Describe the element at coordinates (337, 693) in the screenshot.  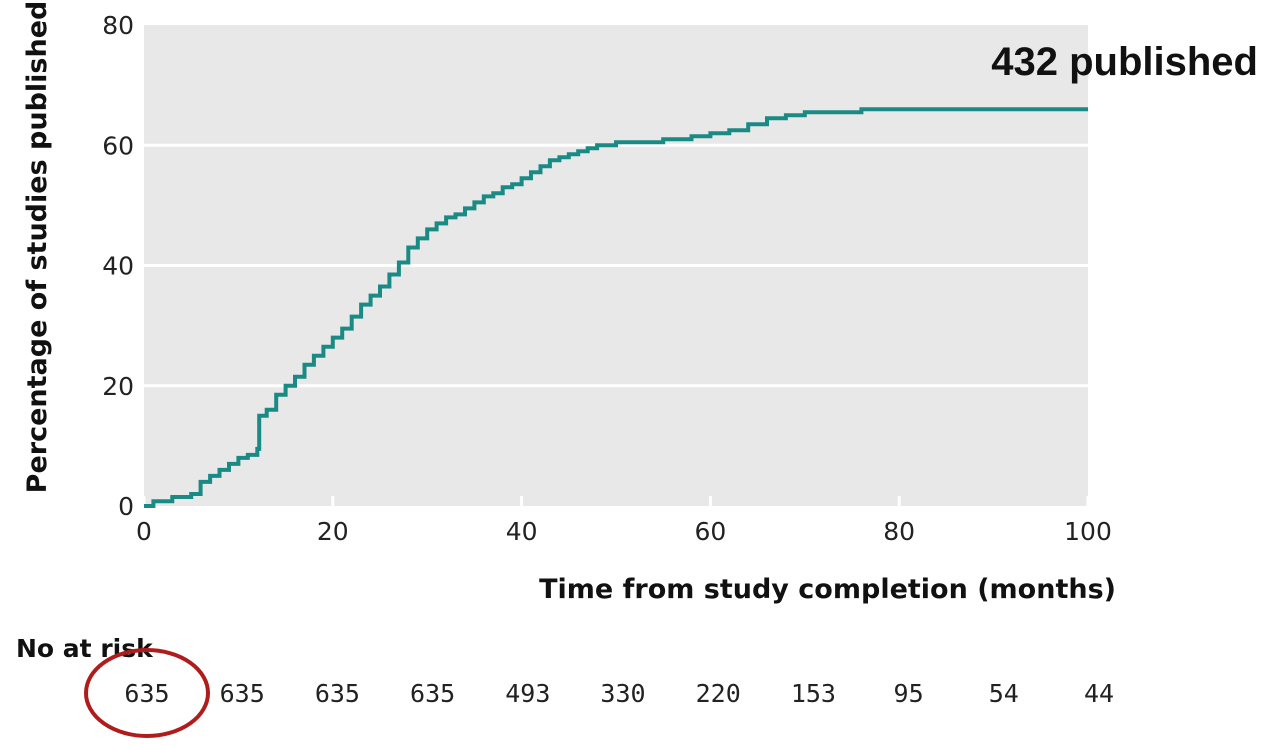
I see `risk-value-2: 635` at that location.